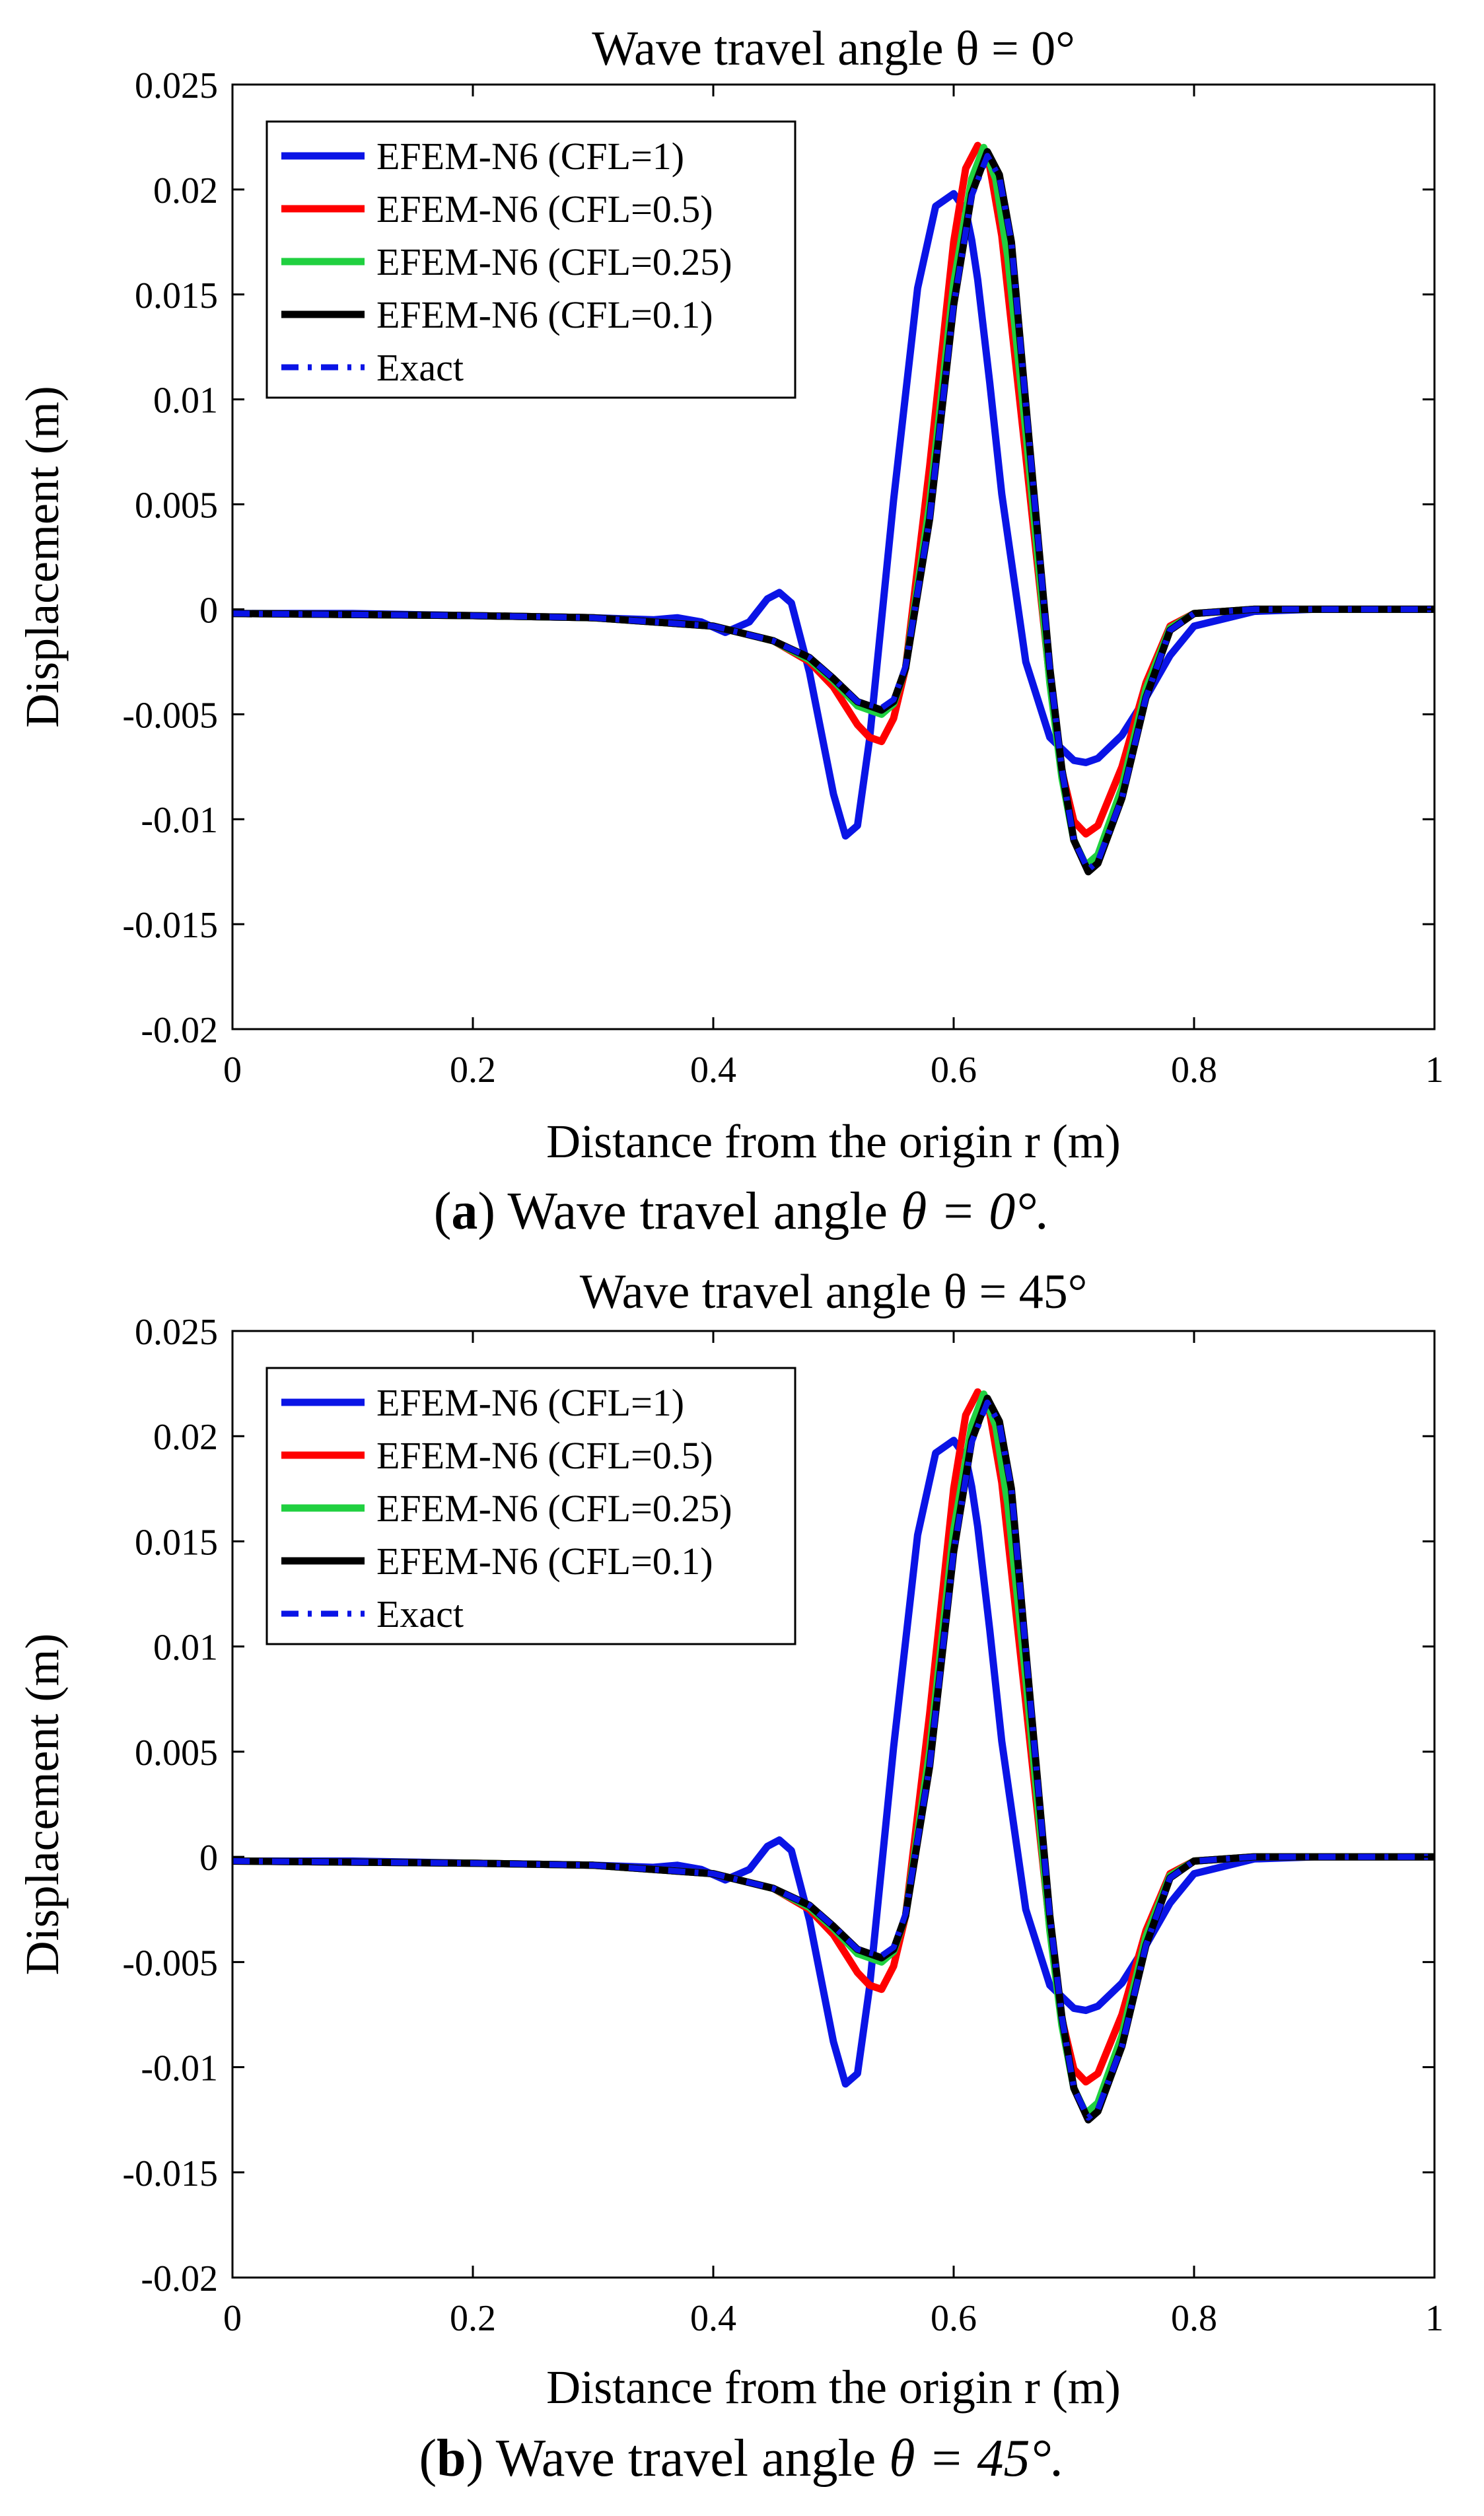  What do you see at coordinates (833, 49) in the screenshot?
I see `chart-title: Wave travel angle θ = 0°` at bounding box center [833, 49].